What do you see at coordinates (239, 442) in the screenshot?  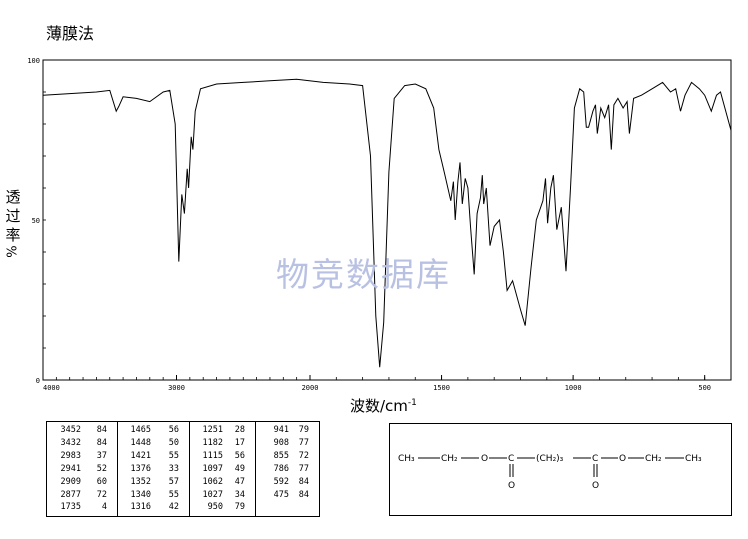 I see `peak-transmittance: 17` at bounding box center [239, 442].